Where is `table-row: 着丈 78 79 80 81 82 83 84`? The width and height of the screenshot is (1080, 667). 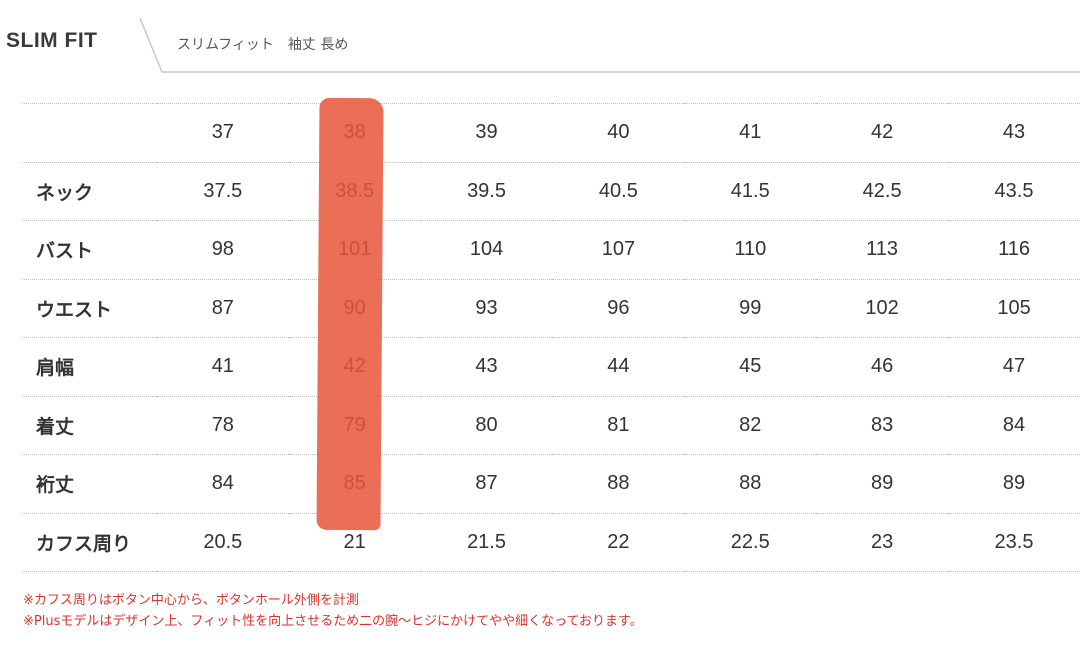 table-row: 着丈 78 79 80 81 82 83 84 is located at coordinates (551, 425).